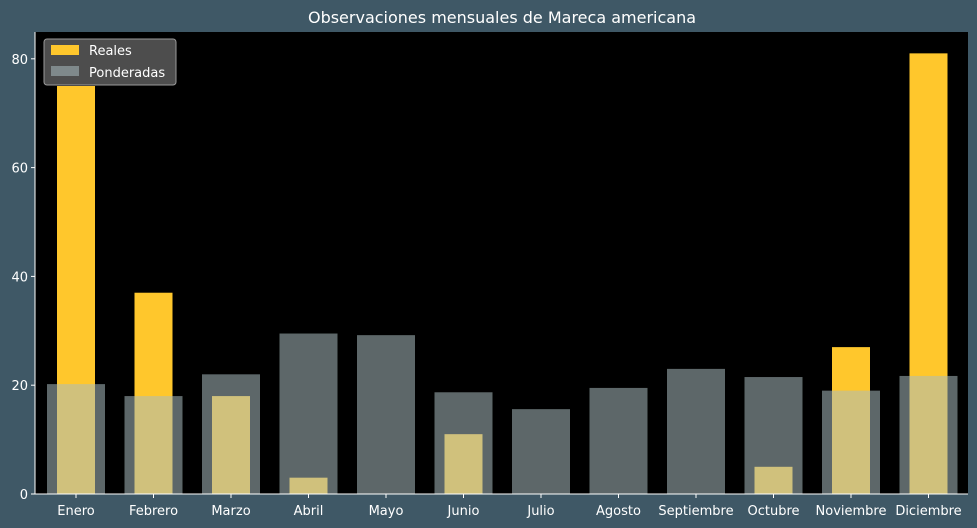 The image size is (977, 528). Describe the element at coordinates (19, 169) in the screenshot. I see `y-tick-label: 60` at that location.